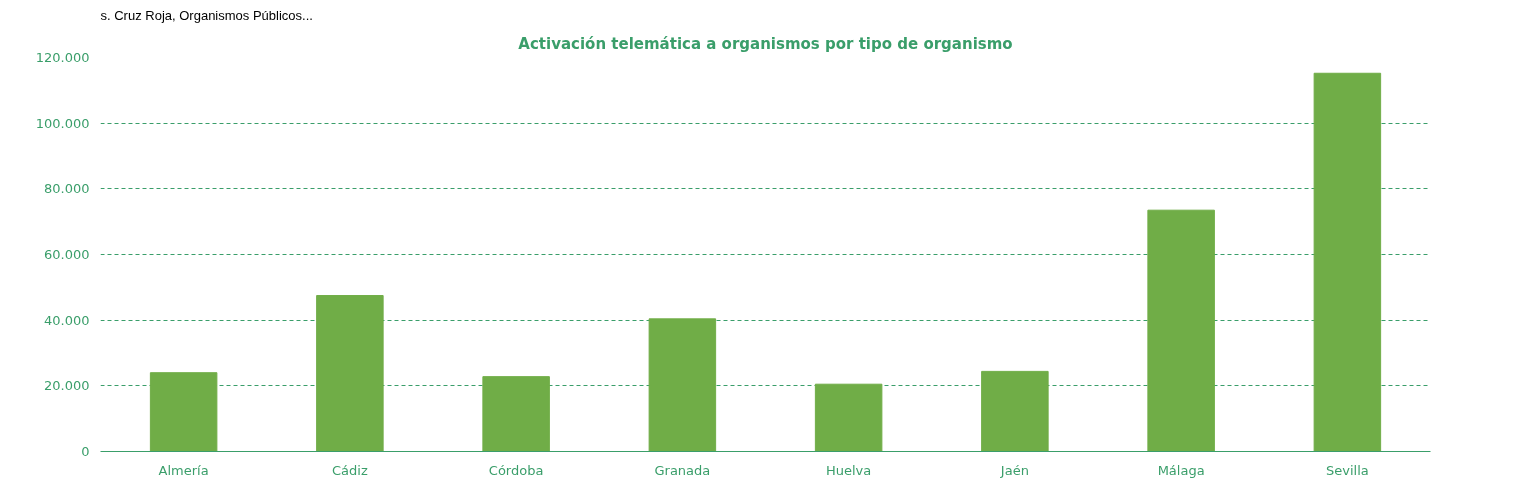  I want to click on y-tick-label: 0, so click(85, 451).